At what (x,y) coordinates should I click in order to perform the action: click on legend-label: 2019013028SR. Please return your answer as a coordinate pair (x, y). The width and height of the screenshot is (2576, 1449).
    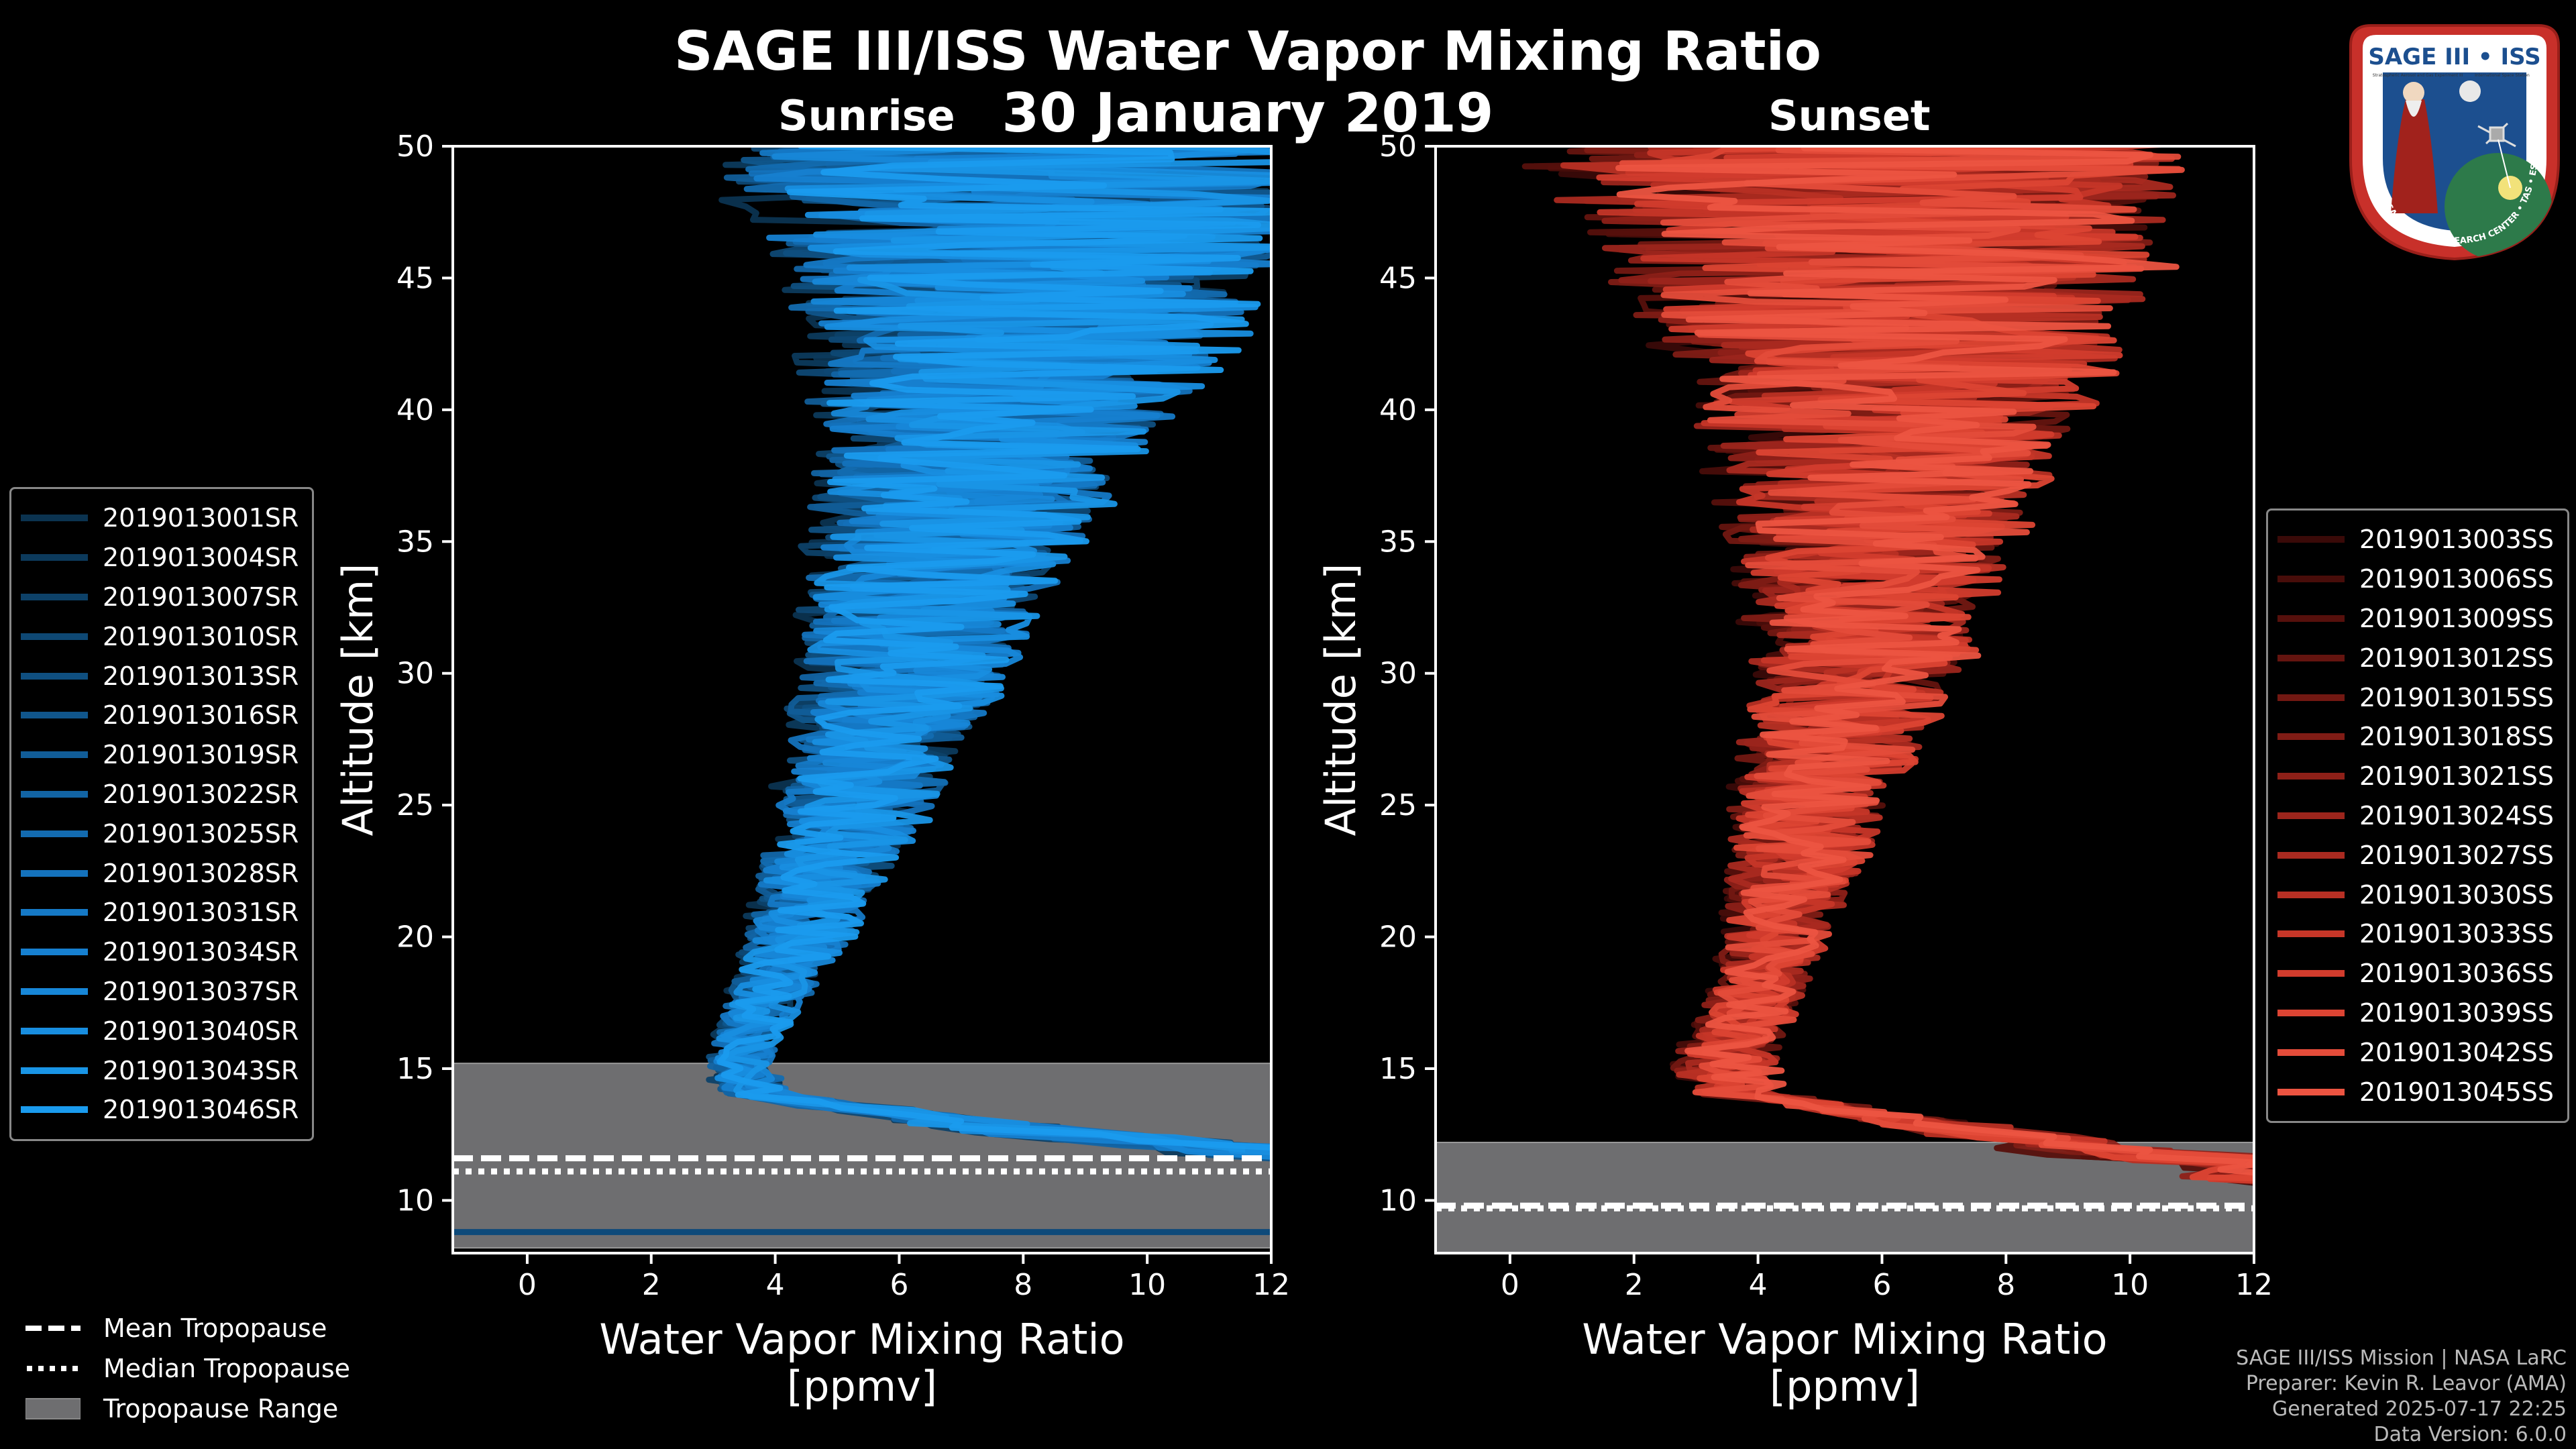
    Looking at the image, I should click on (201, 873).